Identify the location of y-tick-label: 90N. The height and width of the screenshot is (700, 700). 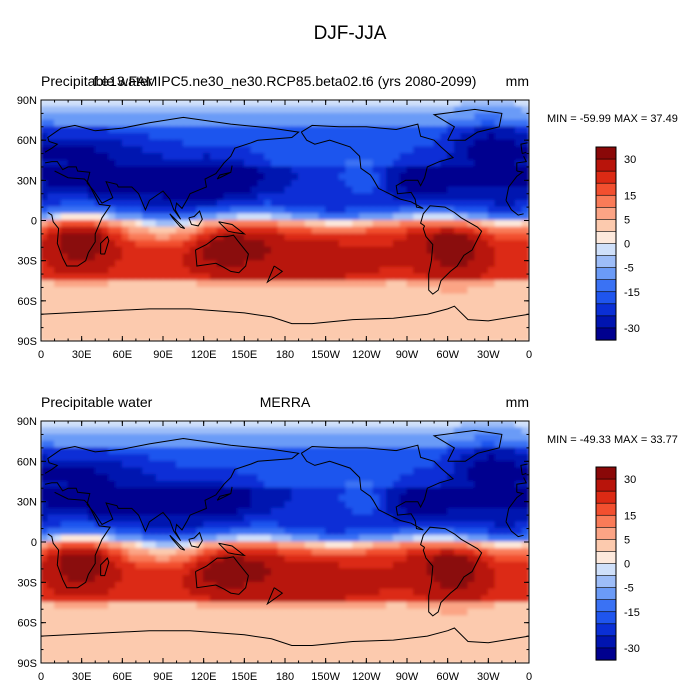
(27, 422).